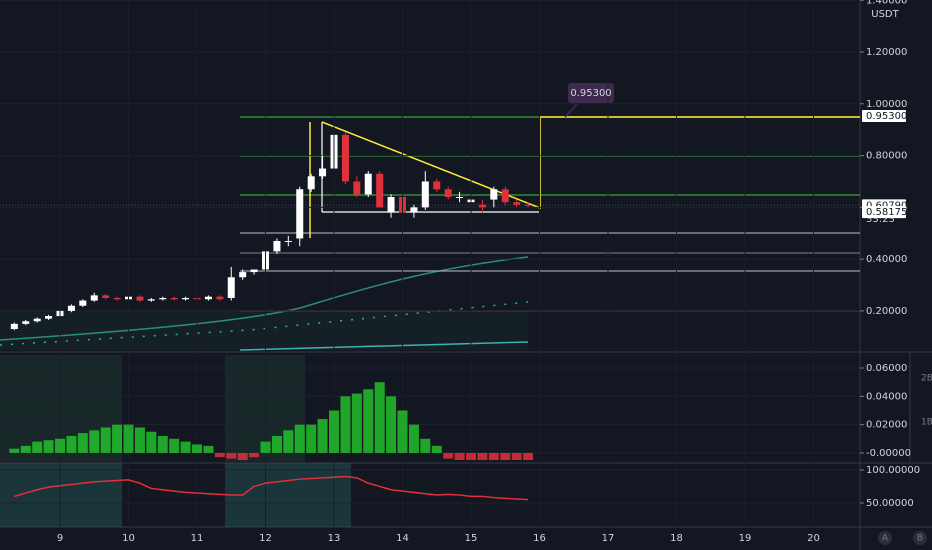 This screenshot has width=932, height=550. I want to click on button-label: A, so click(885, 539).